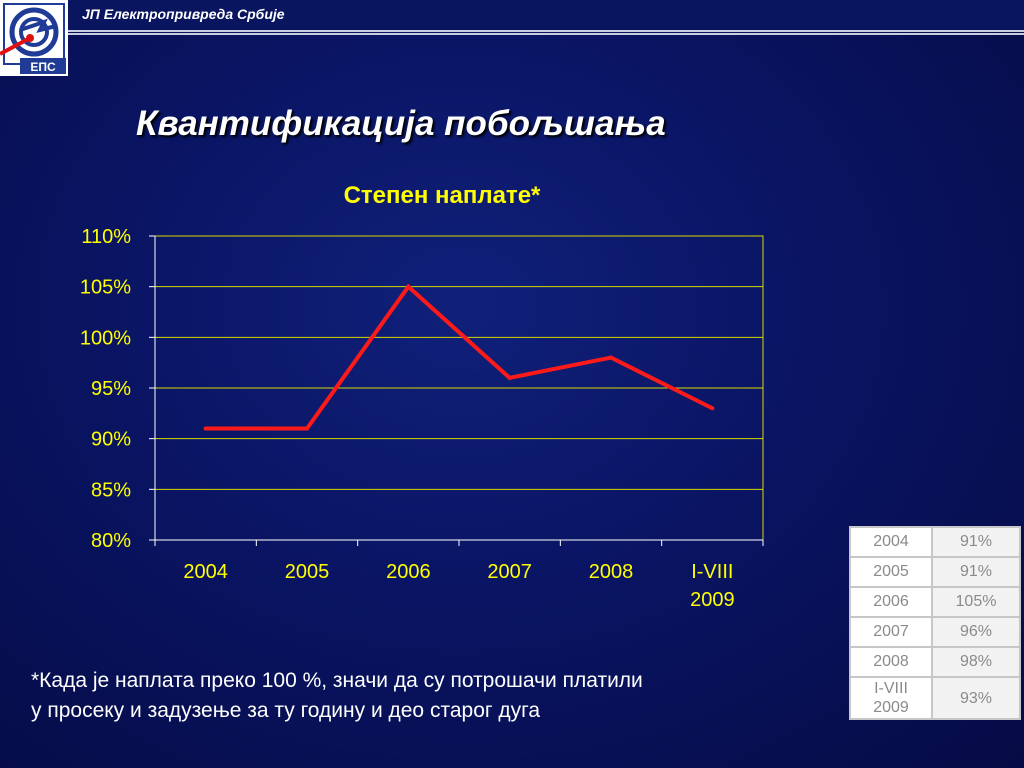 This screenshot has width=1024, height=768. What do you see at coordinates (442, 195) in the screenshot?
I see `chart-title: Степен наплате*` at bounding box center [442, 195].